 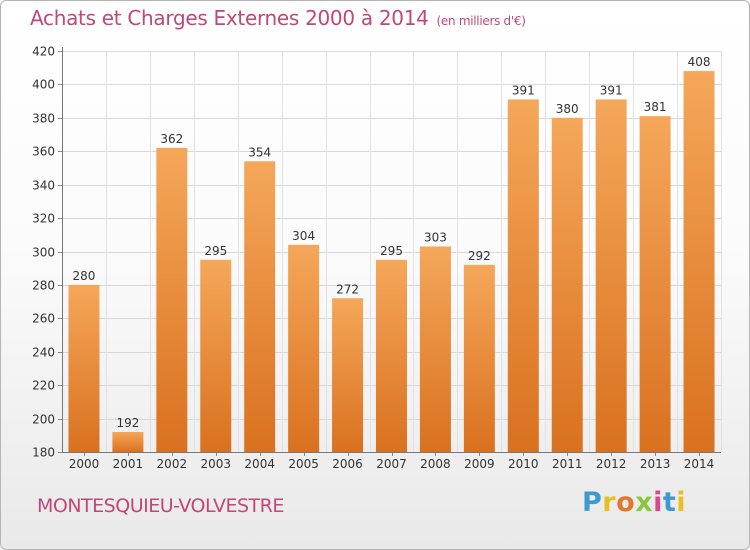 I want to click on data-label: 292, so click(x=479, y=256).